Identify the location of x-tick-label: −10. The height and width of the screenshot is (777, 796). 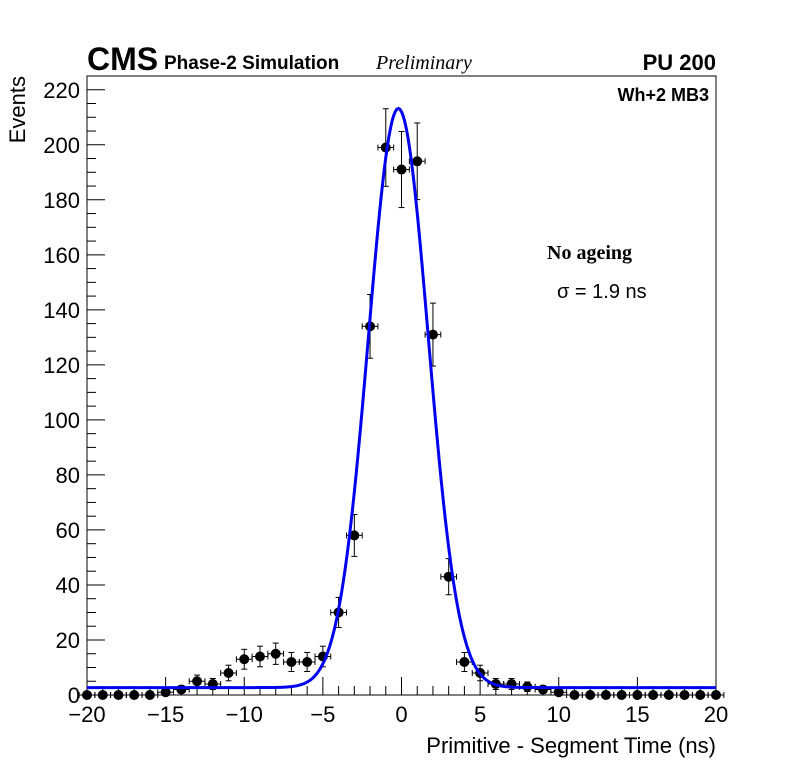
(244, 714).